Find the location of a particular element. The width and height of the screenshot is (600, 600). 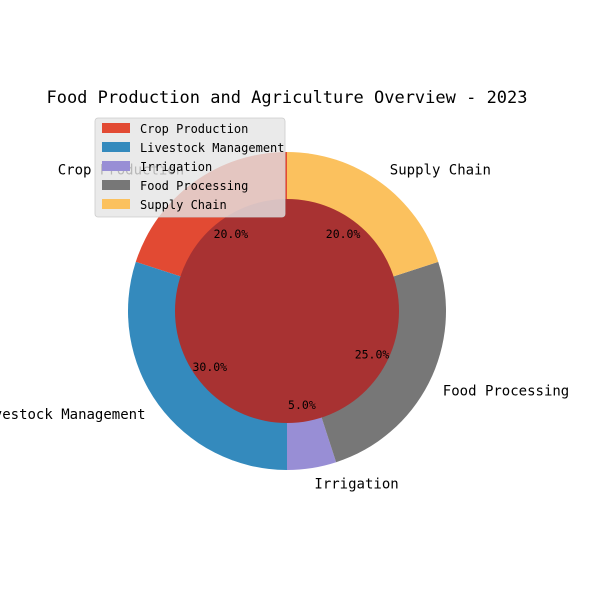

legend-label-food-processing: Food Processing is located at coordinates (194, 186).